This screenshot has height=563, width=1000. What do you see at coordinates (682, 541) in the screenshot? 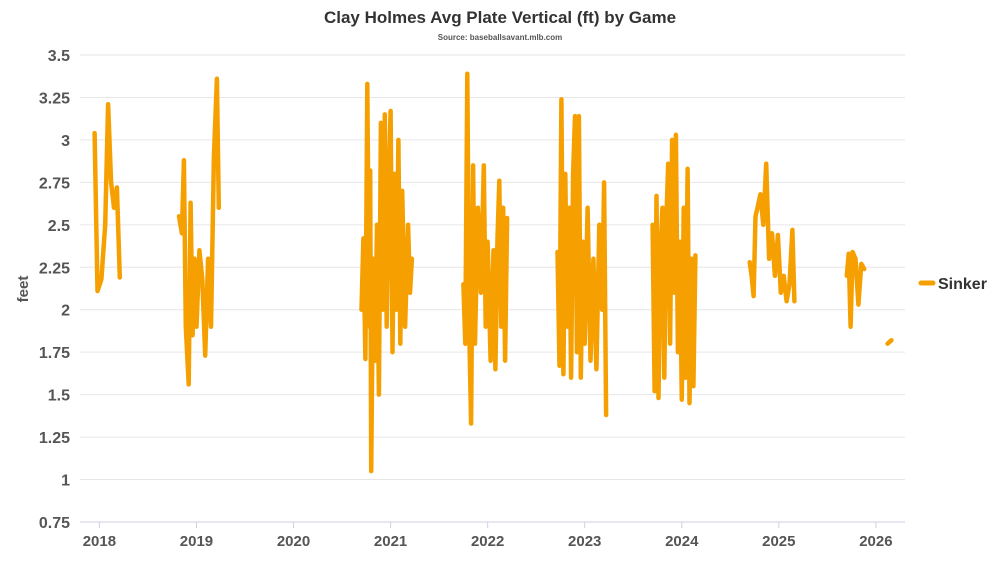
I see `x-tick-label: 2024` at bounding box center [682, 541].